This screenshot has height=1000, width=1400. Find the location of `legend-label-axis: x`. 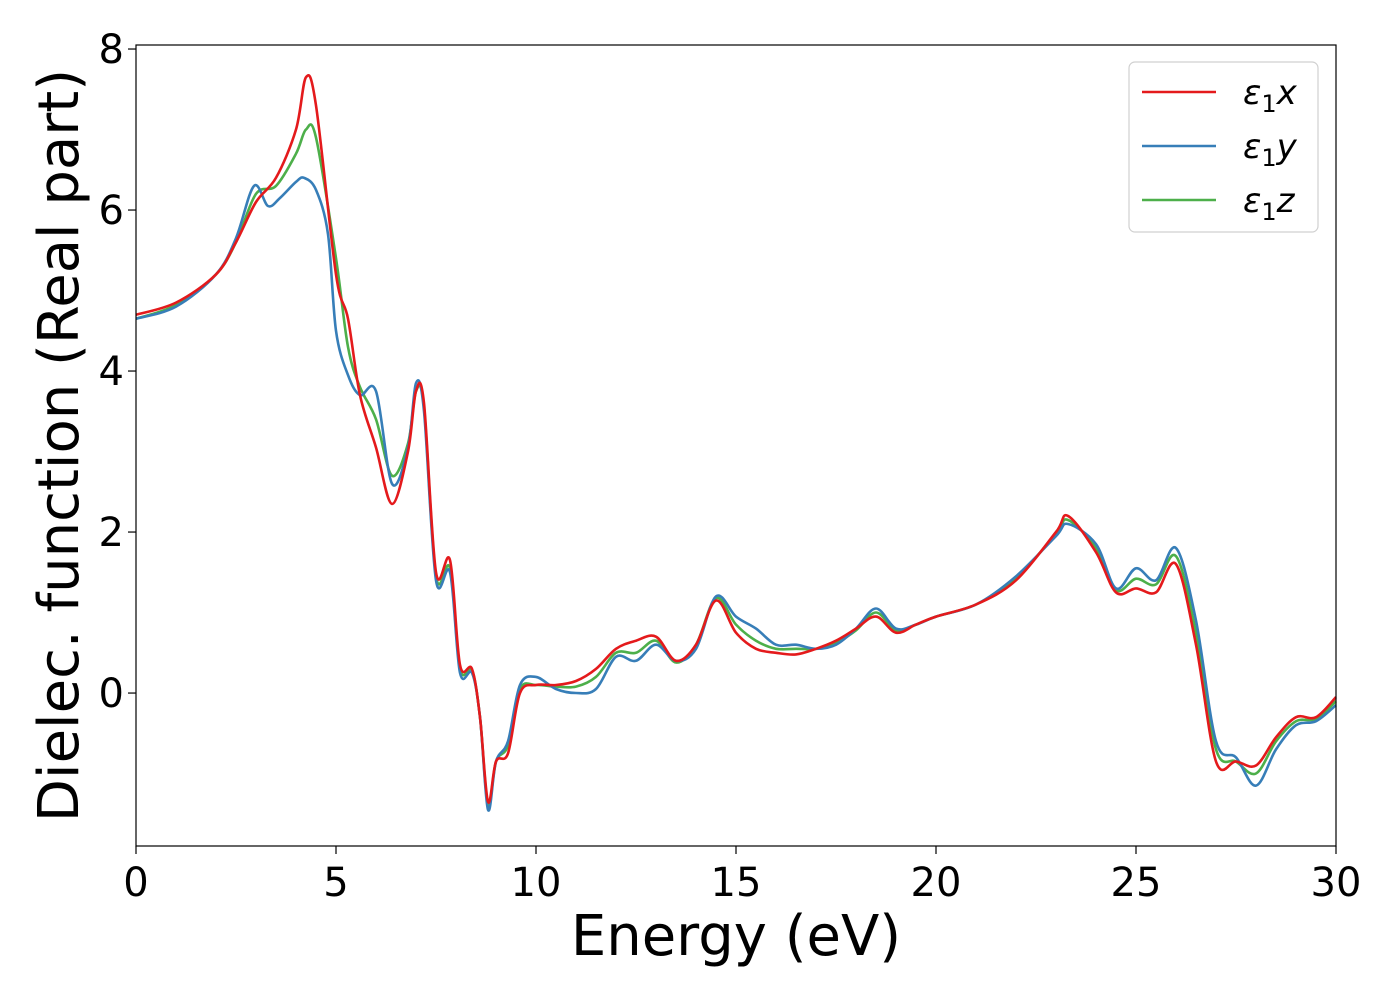

legend-label-axis: x is located at coordinates (1287, 93).